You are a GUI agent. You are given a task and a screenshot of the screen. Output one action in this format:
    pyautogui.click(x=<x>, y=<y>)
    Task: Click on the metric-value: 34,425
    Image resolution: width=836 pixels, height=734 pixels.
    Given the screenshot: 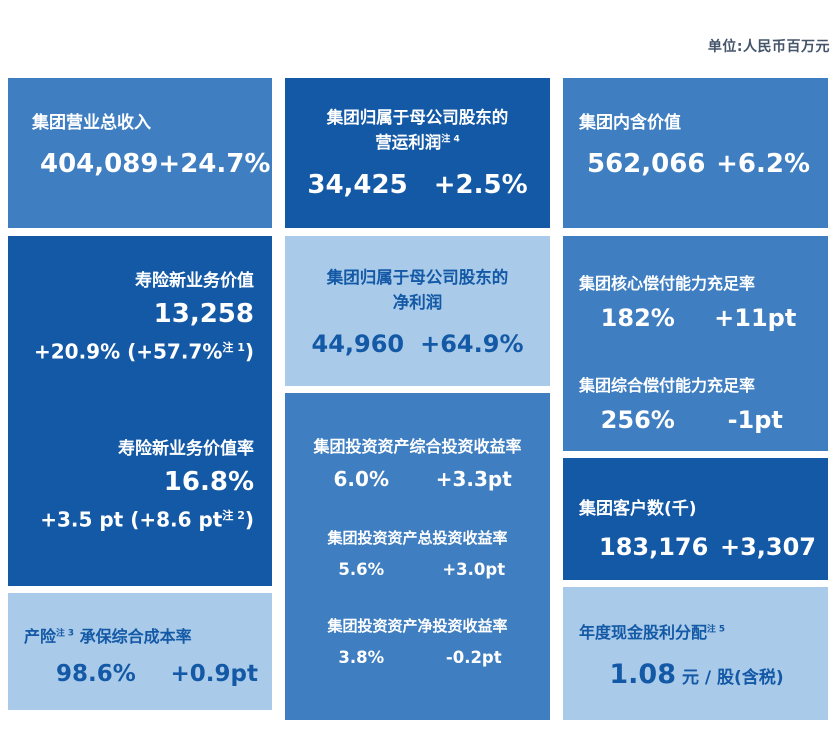 What is the action you would take?
    pyautogui.click(x=357, y=184)
    